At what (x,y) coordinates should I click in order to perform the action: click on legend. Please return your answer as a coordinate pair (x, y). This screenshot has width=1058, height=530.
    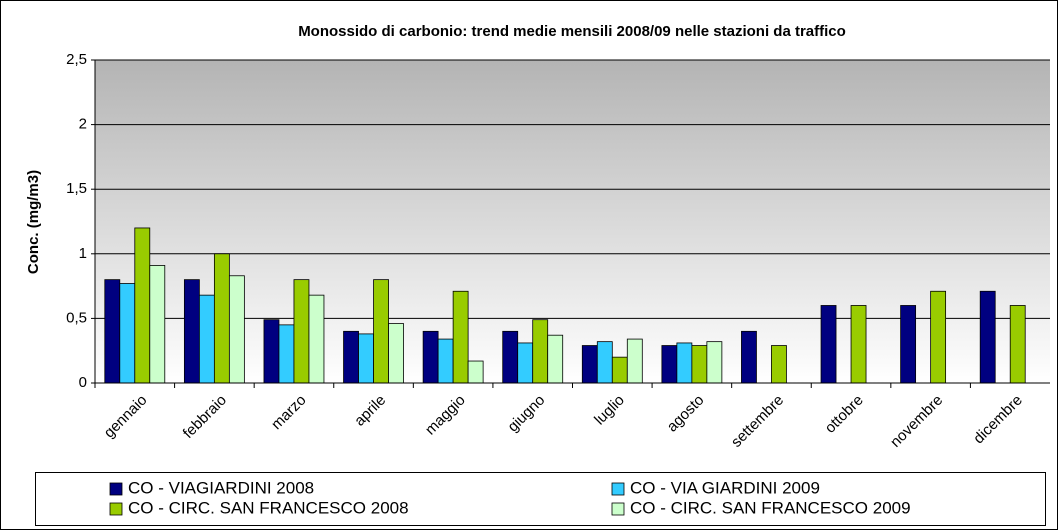
    Looking at the image, I should click on (540, 499).